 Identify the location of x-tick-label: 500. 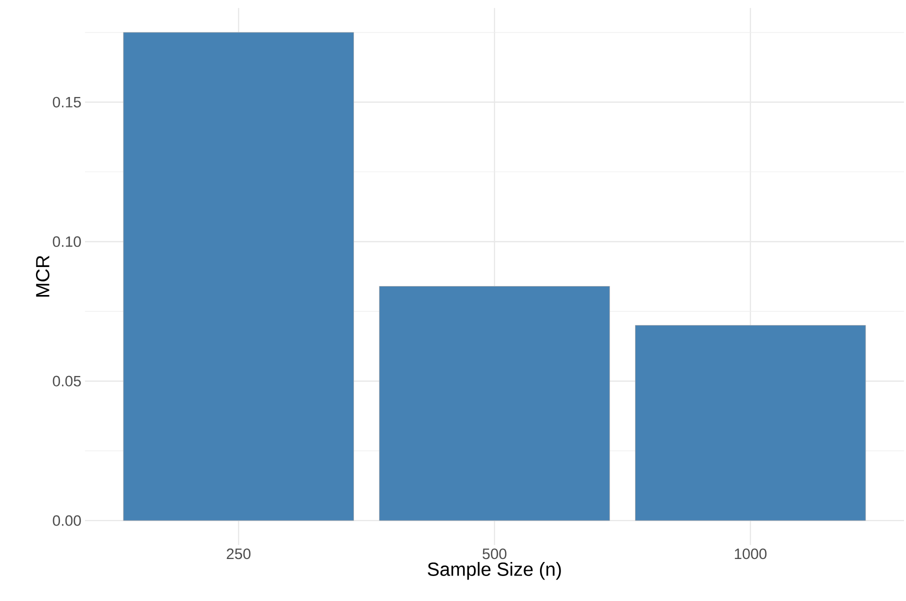
(494, 554).